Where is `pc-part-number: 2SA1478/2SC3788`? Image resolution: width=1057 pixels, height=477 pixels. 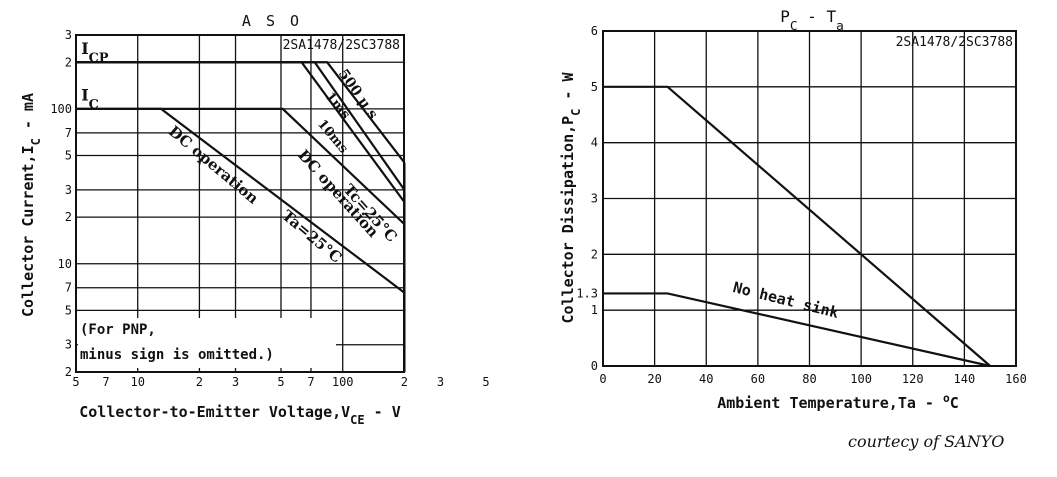
pc-part-number: 2SA1478/2SC3788 is located at coordinates (954, 42).